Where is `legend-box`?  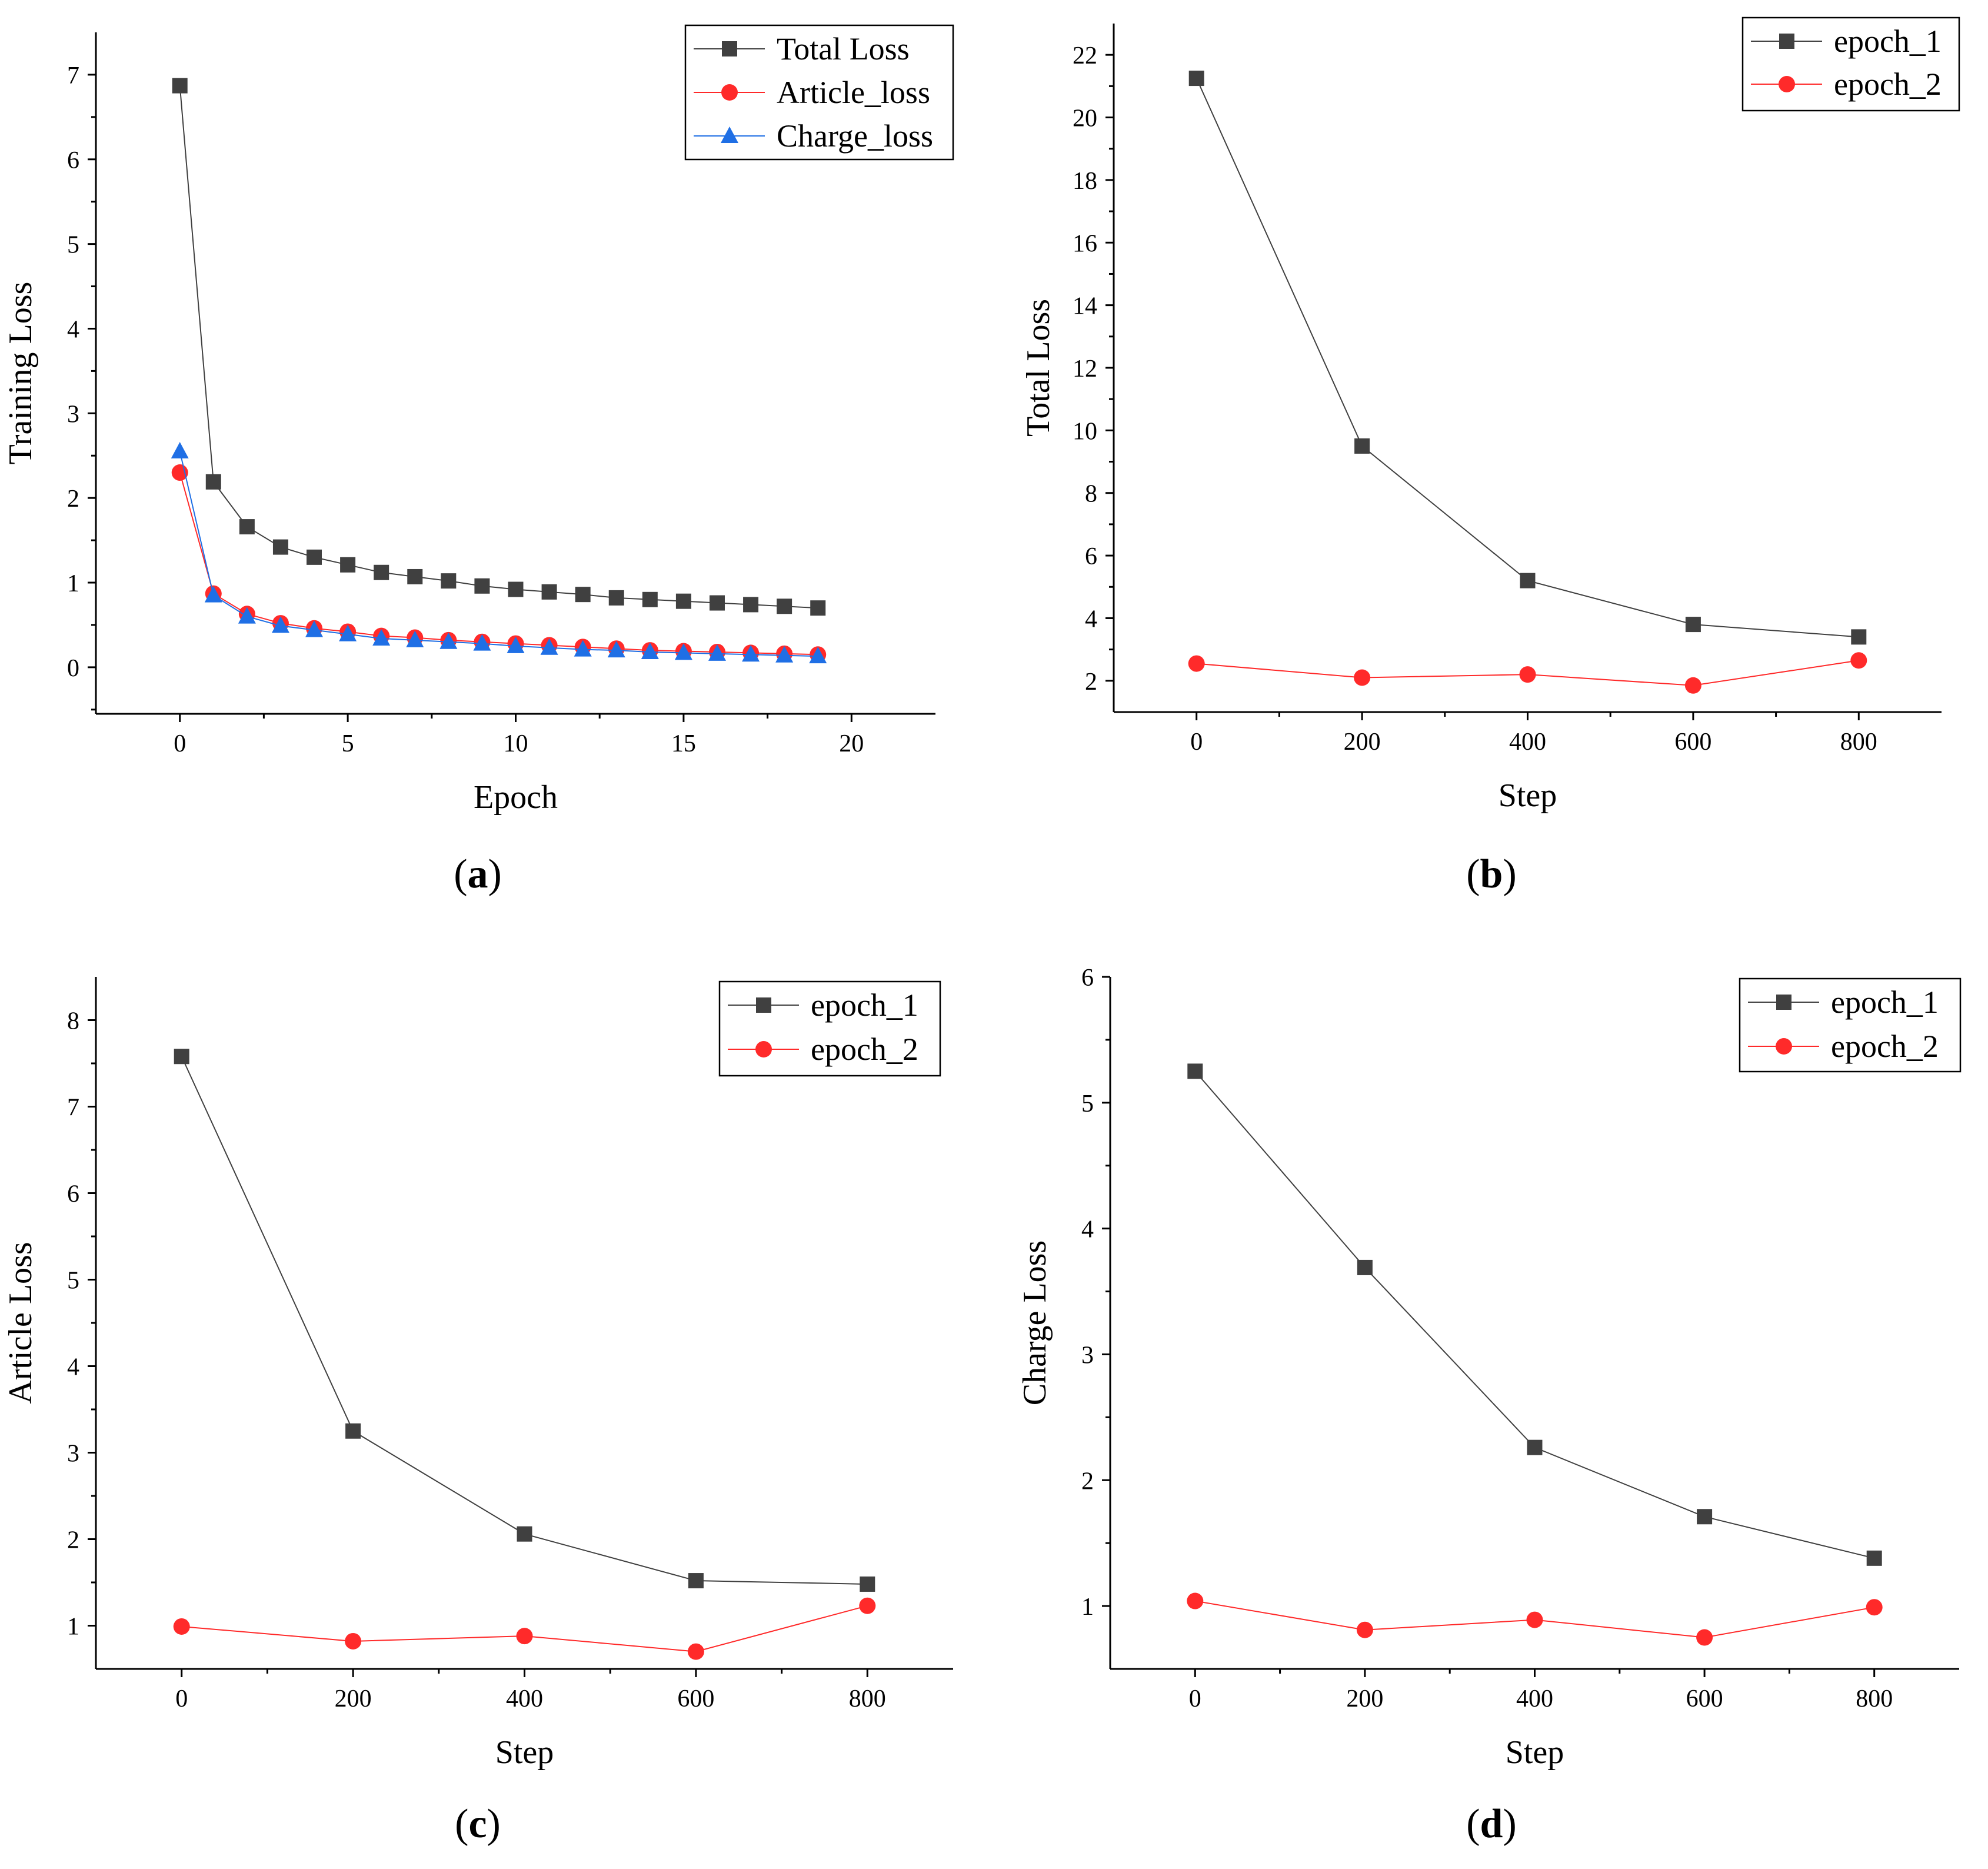
legend-box is located at coordinates (1850, 1025).